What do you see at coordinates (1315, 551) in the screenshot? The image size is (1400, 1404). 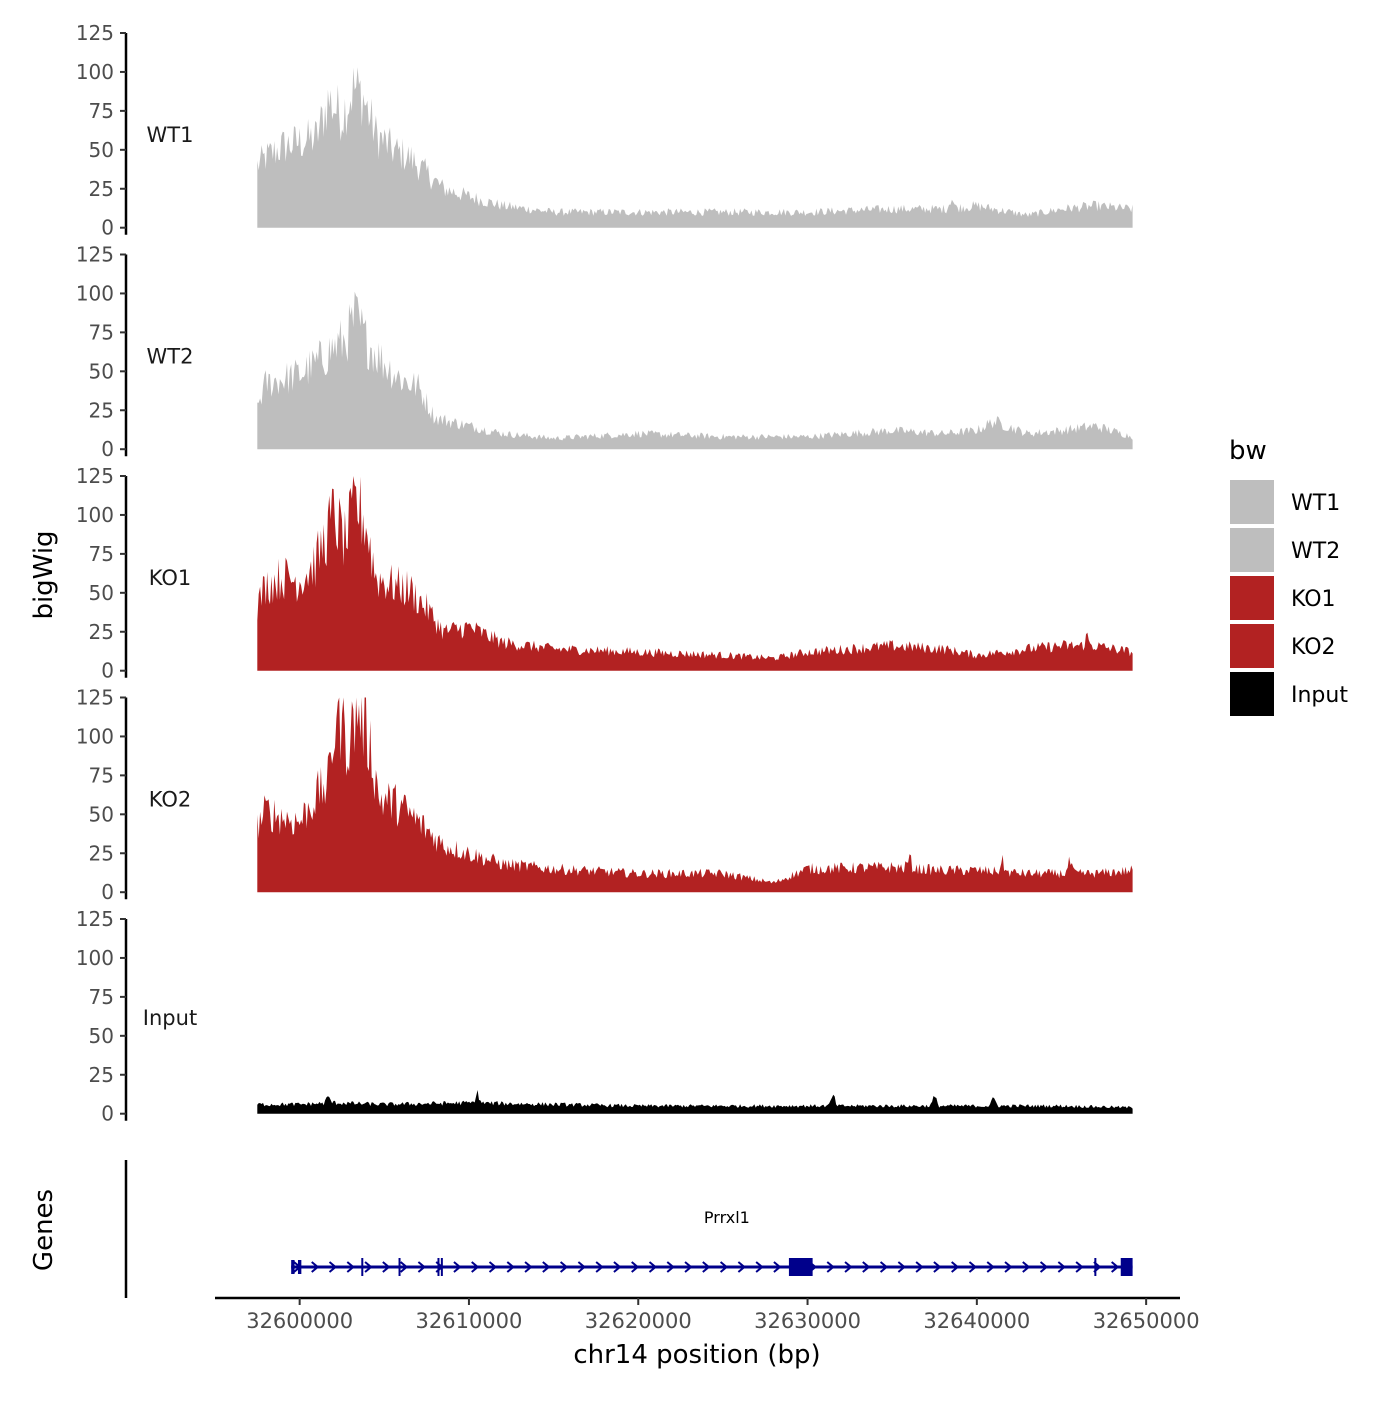 I see `legend-label-wt2: WT2` at bounding box center [1315, 551].